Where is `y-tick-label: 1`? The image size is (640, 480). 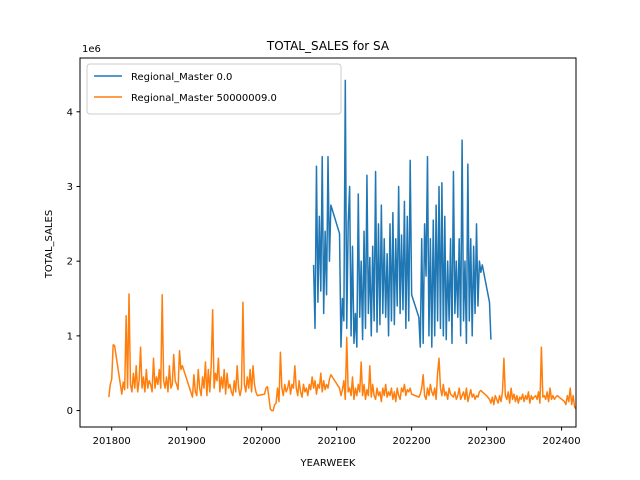
y-tick-label: 1 is located at coordinates (70, 336).